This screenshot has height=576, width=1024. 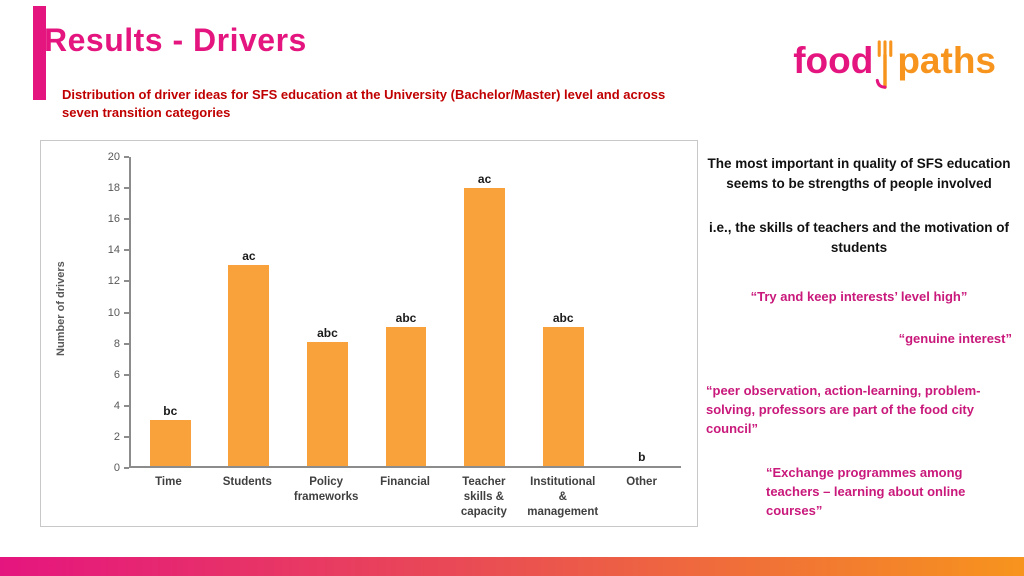 I want to click on x-category-label: Time, so click(x=168, y=482).